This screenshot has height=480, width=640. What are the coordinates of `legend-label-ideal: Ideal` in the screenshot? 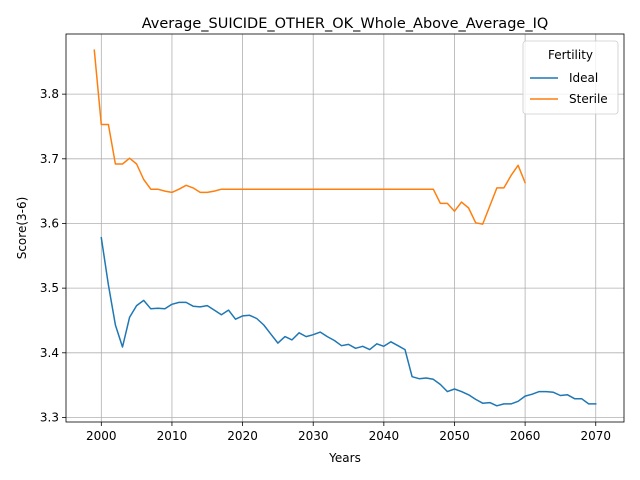 It's located at (583, 78).